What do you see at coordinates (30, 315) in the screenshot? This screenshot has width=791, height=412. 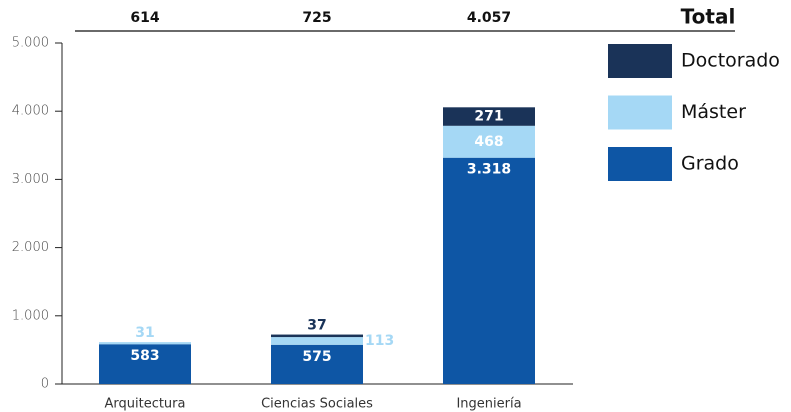 I see `y-tick-label: 1.000` at bounding box center [30, 315].